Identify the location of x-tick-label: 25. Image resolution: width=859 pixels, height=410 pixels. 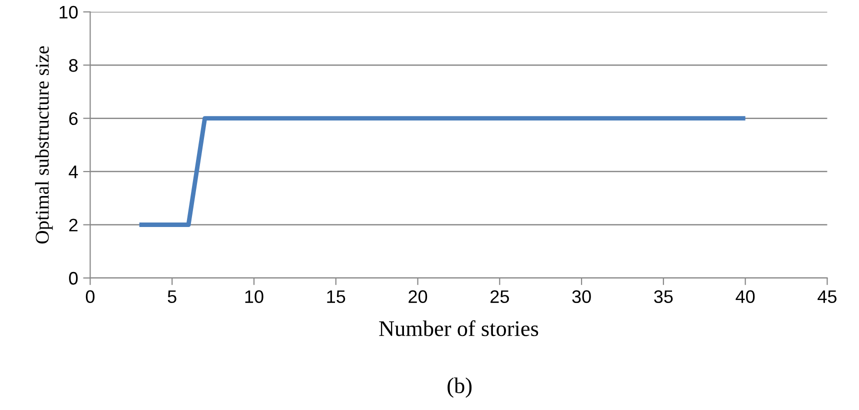
(499, 297).